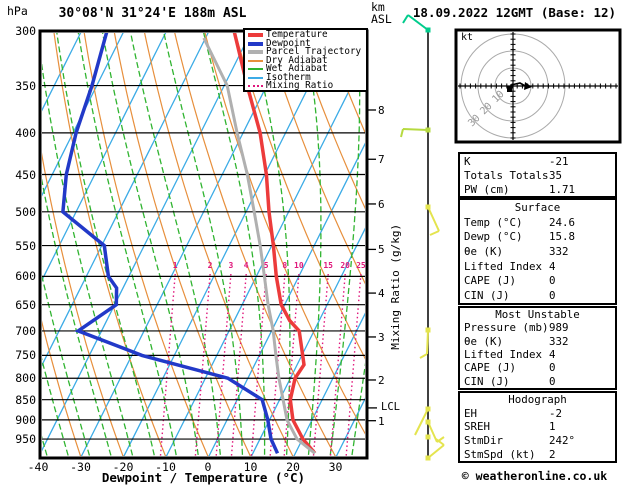 This screenshot has width=629, height=486. Describe the element at coordinates (246, 265) in the screenshot. I see `mixing-ratio-label: 4` at that location.